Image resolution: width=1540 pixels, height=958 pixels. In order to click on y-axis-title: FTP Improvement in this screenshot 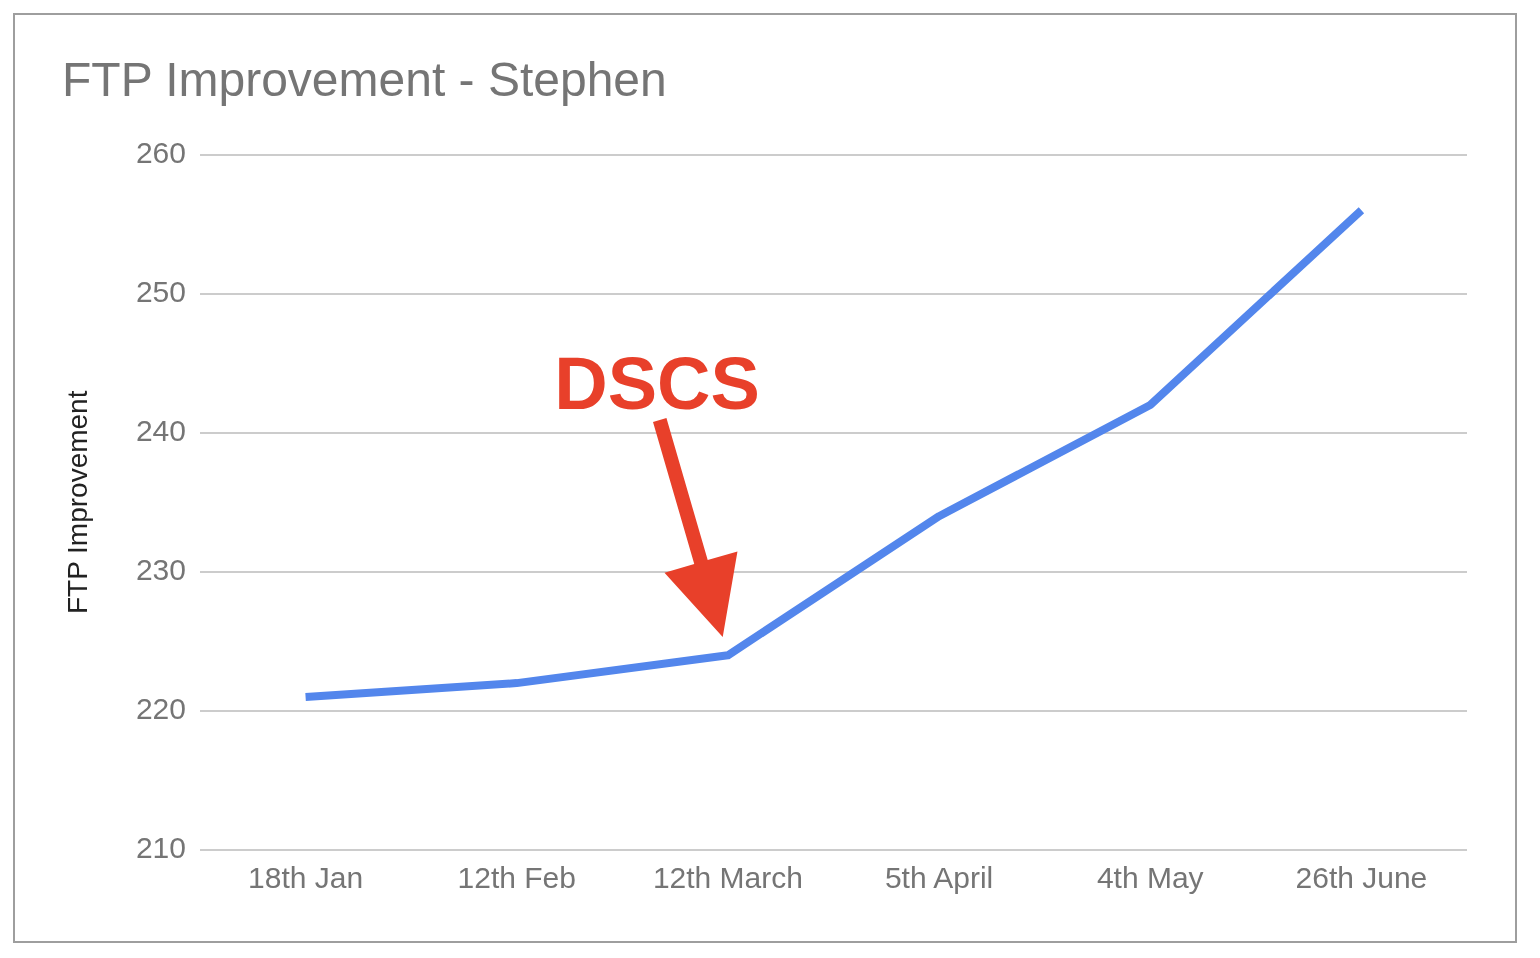, I will do `click(77, 502)`.